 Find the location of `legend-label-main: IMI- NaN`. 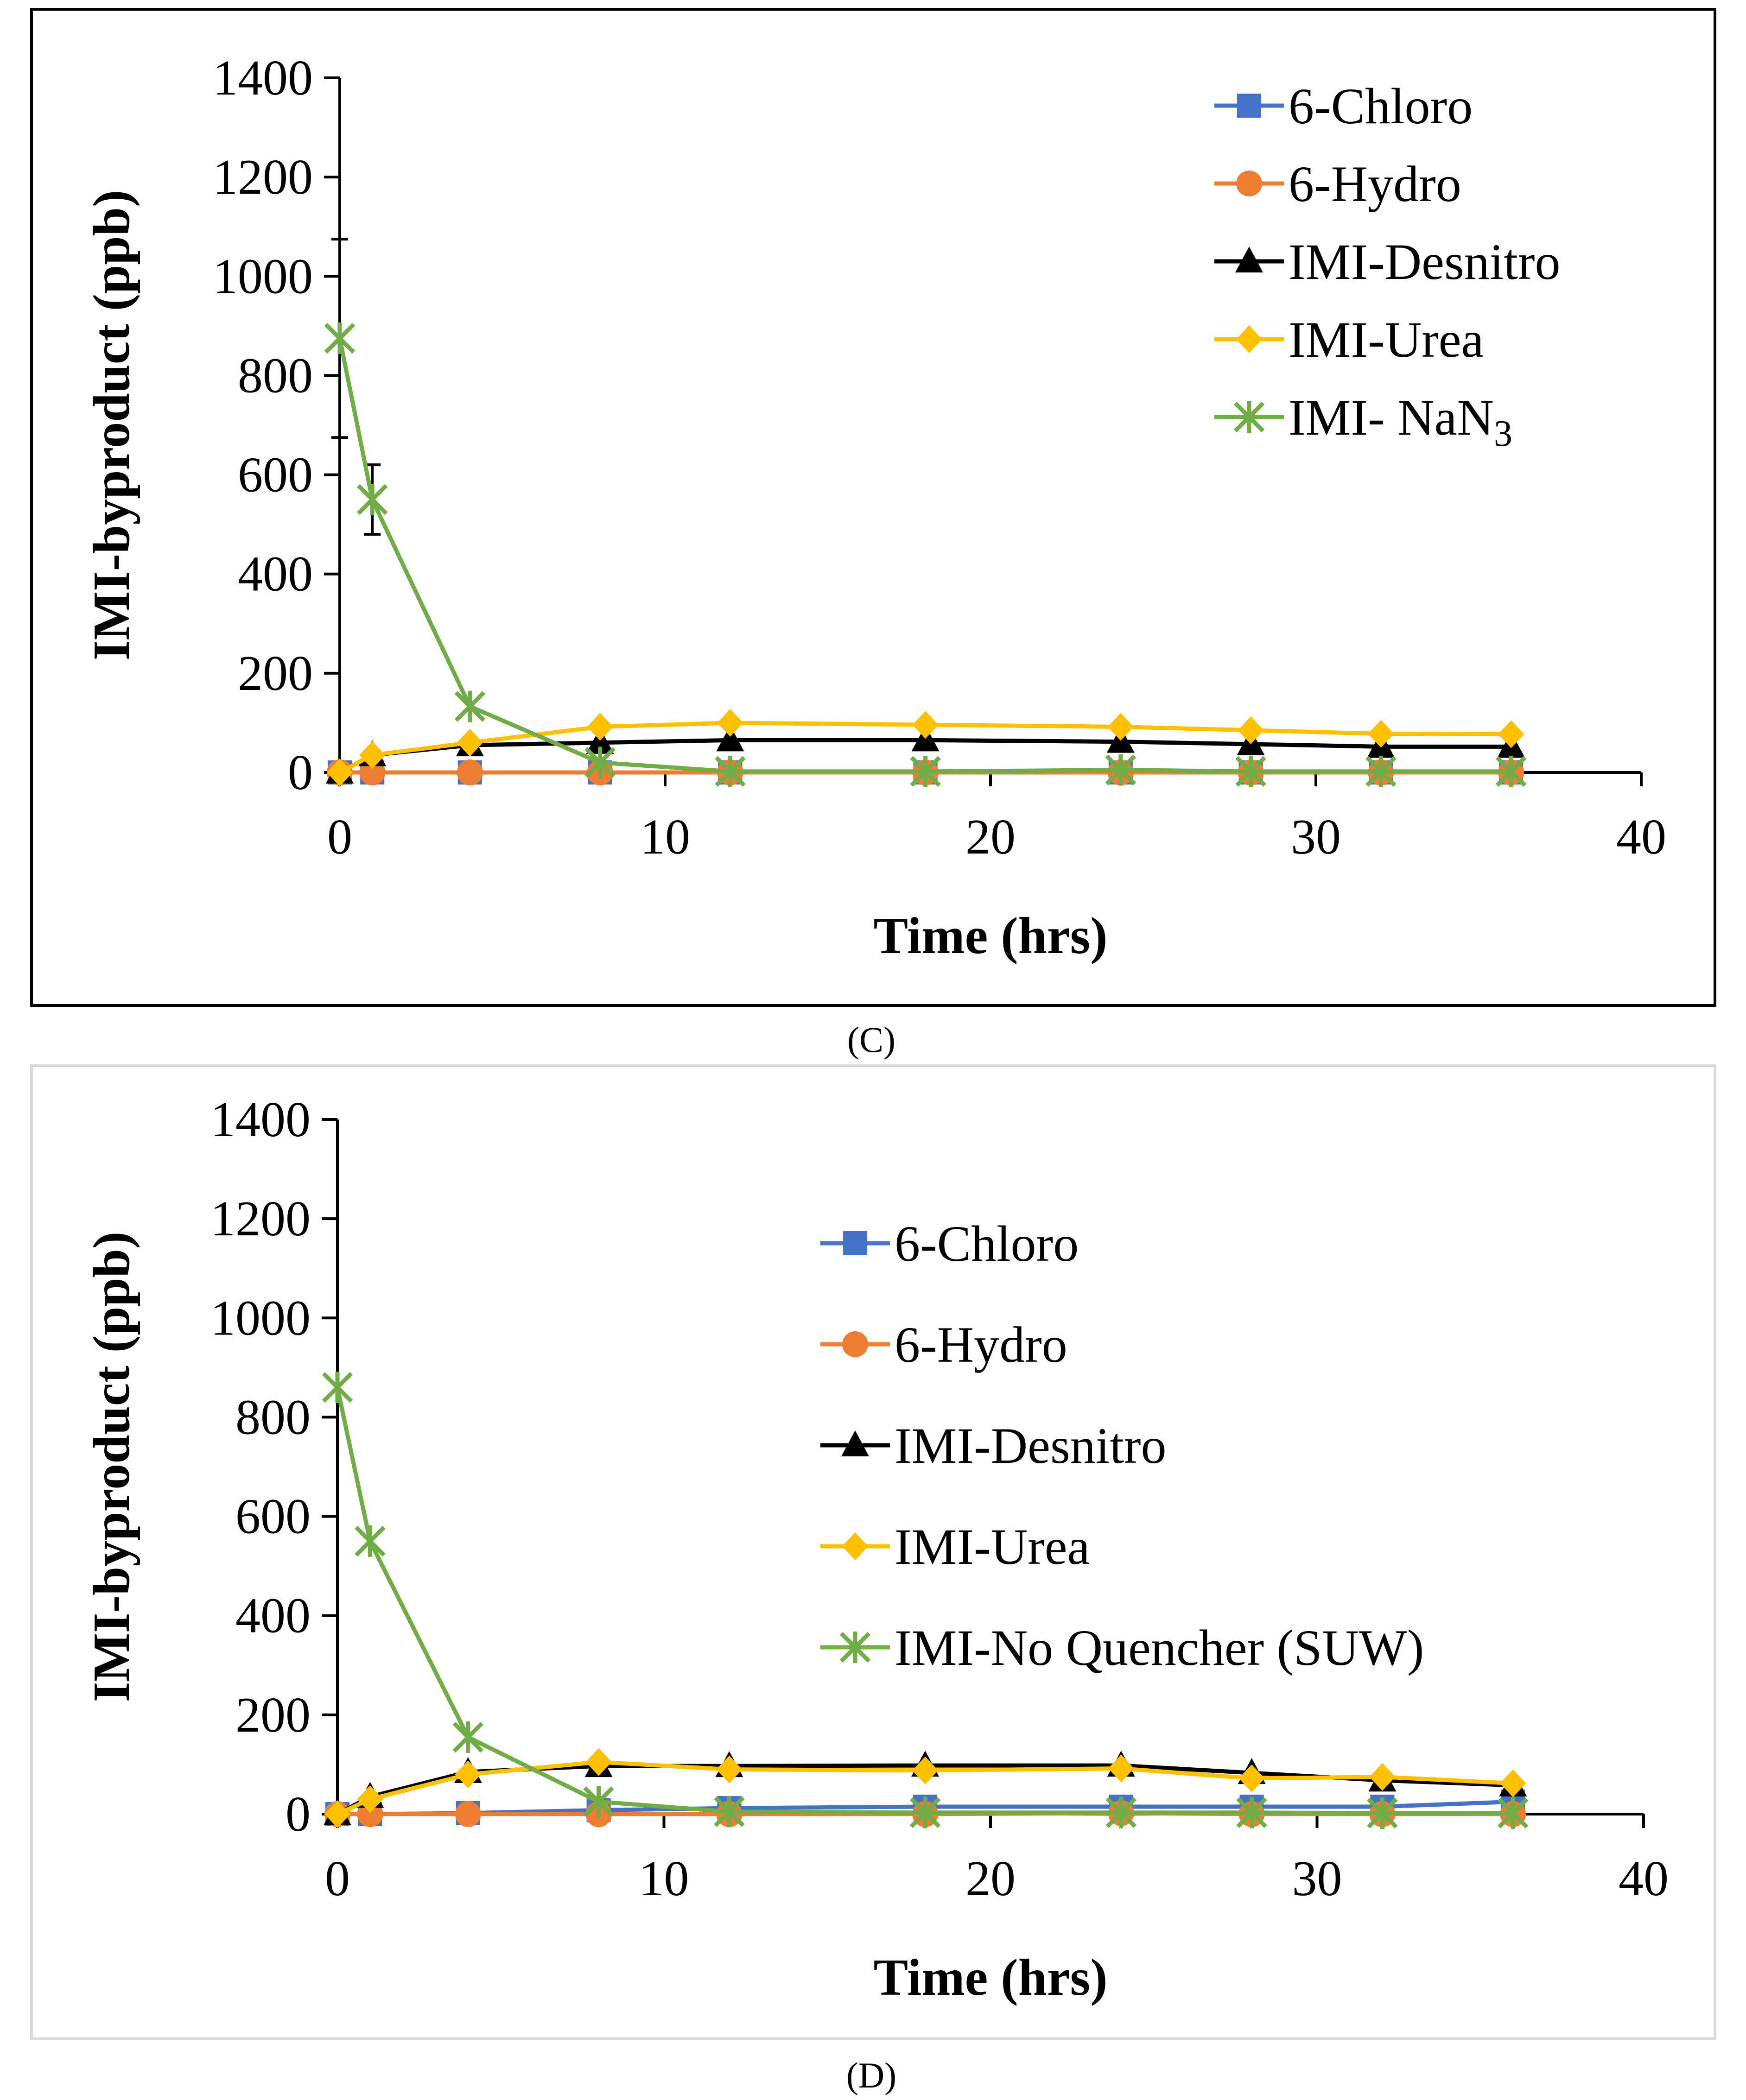

legend-label-main: IMI- NaN is located at coordinates (1391, 417).